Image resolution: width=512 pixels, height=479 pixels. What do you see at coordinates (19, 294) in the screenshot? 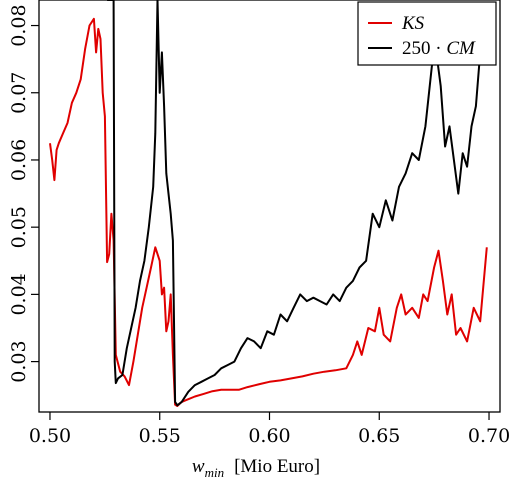
I see `y-tick-label: 0.04` at bounding box center [19, 294].